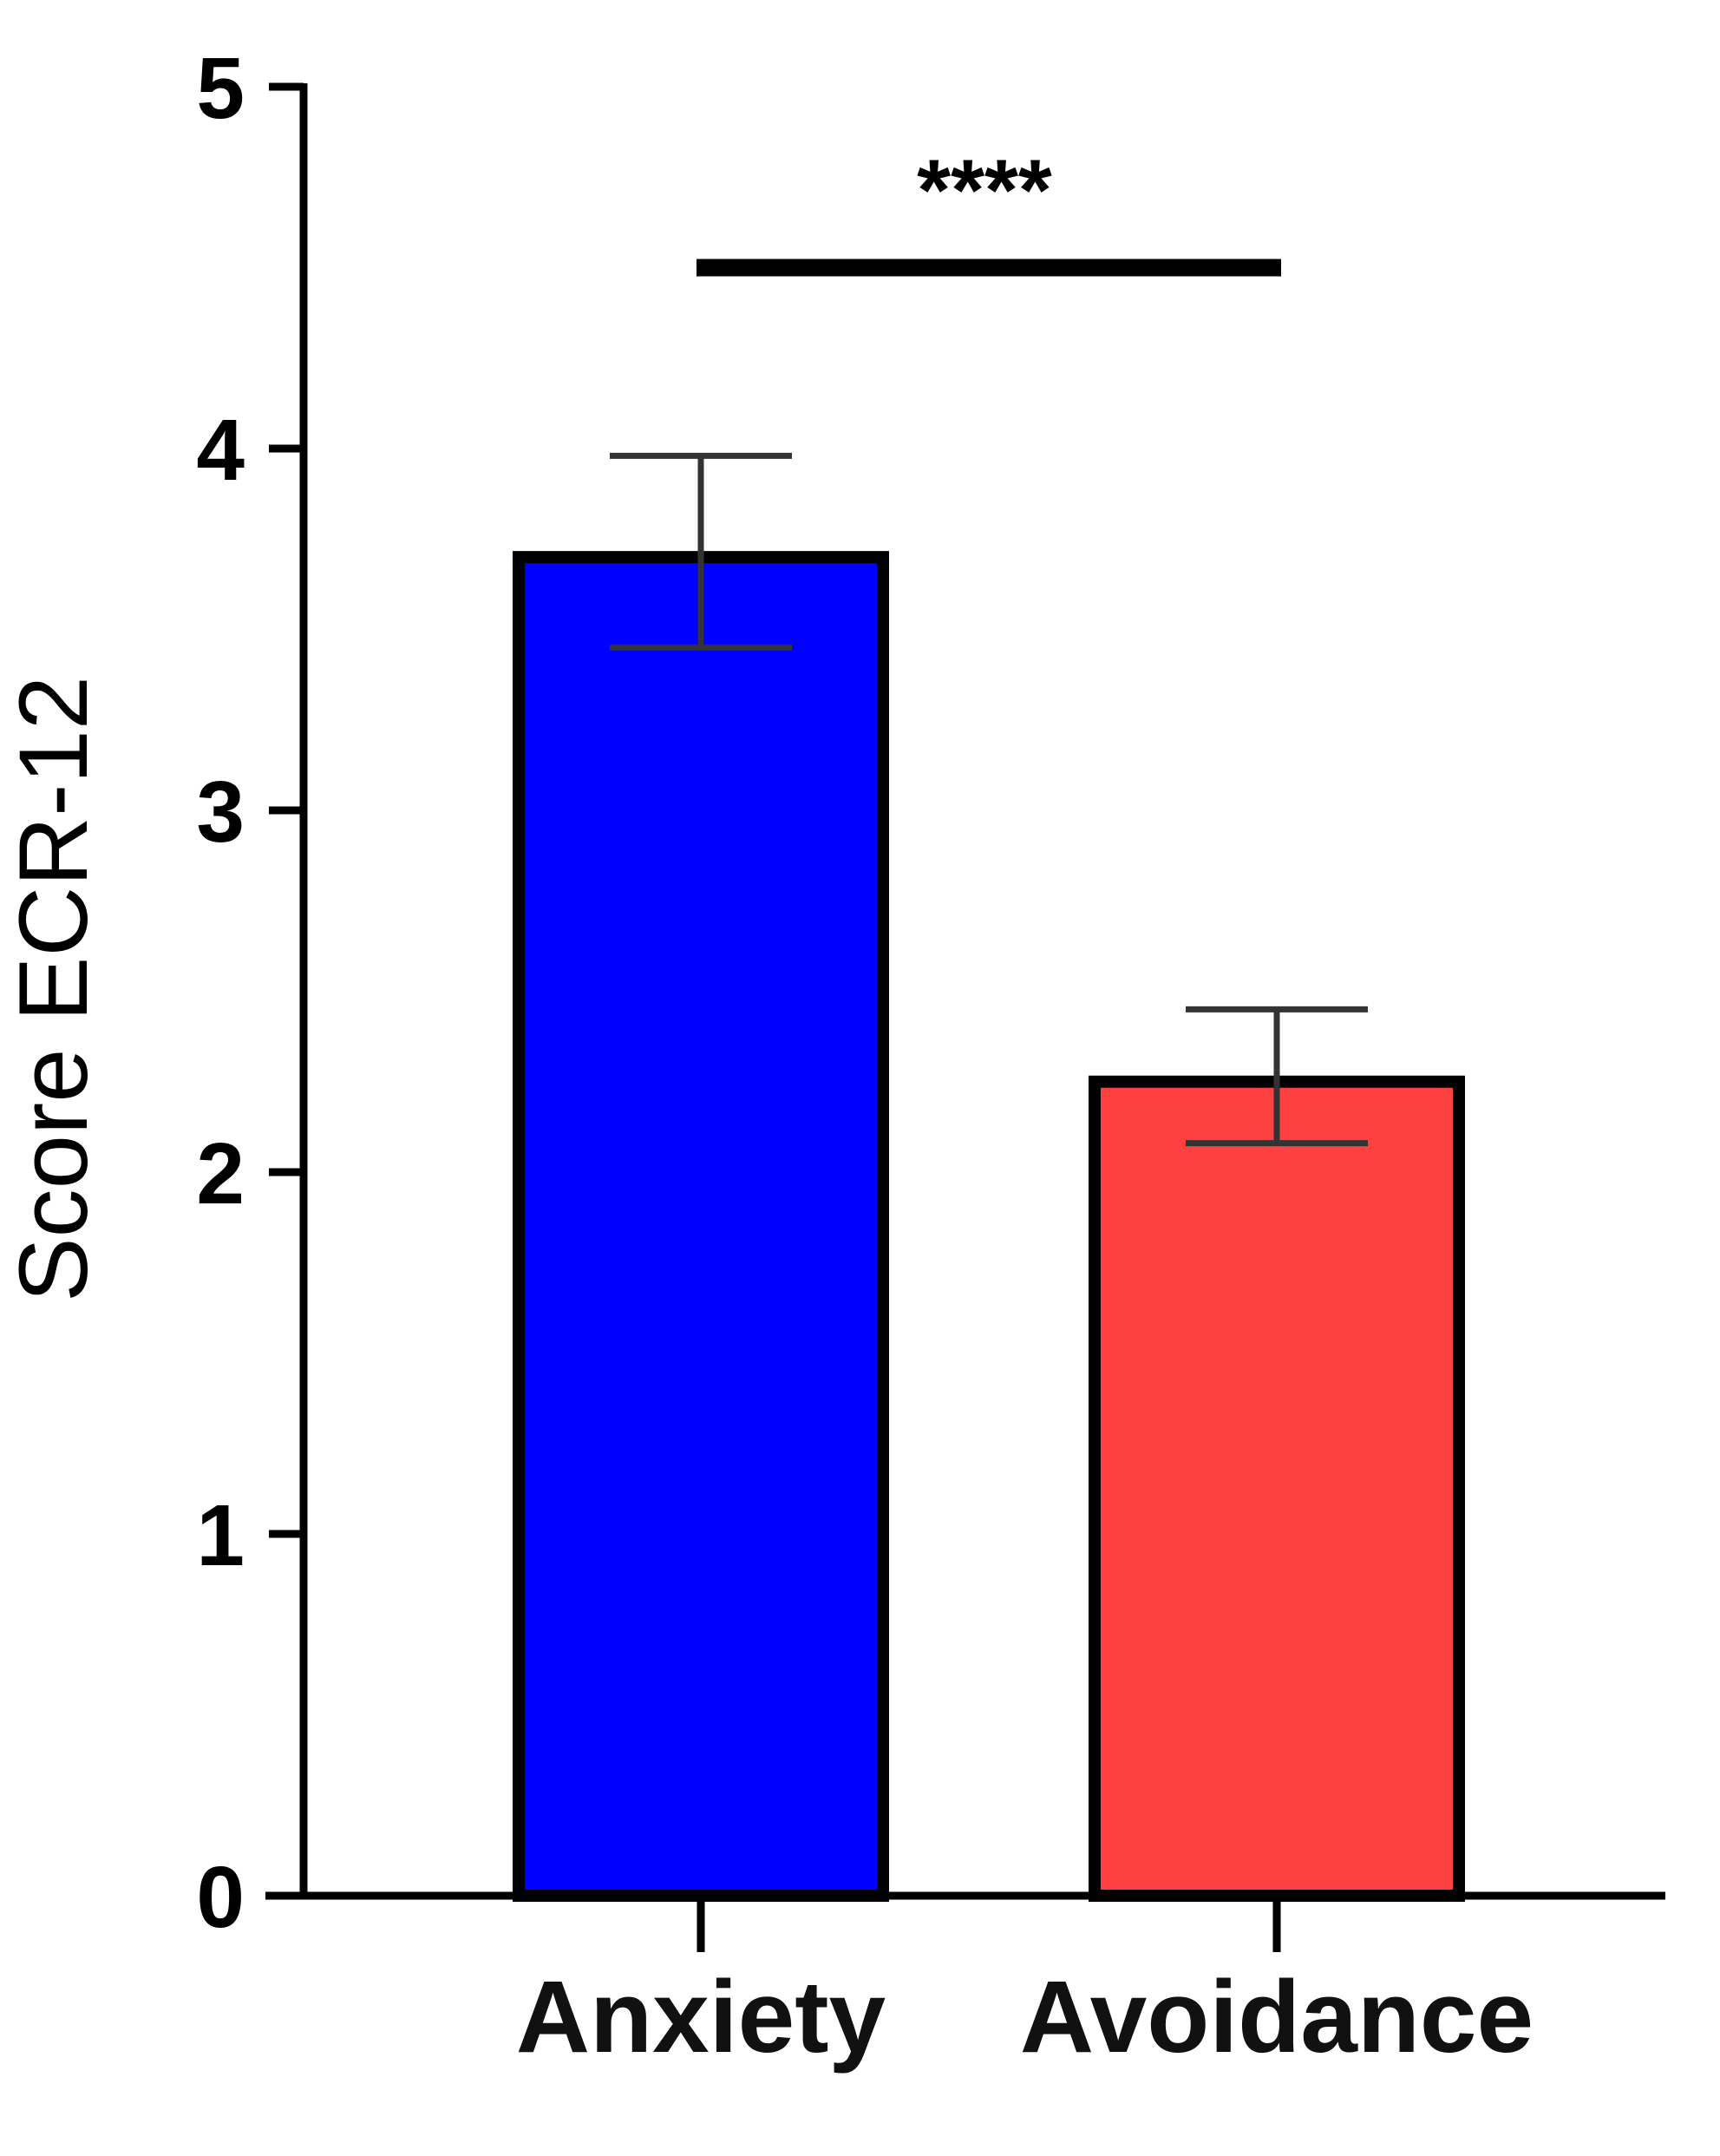 The height and width of the screenshot is (2156, 1720). Describe the element at coordinates (1277, 2017) in the screenshot. I see `x-tick-label-avoidance: Avoidance` at that location.